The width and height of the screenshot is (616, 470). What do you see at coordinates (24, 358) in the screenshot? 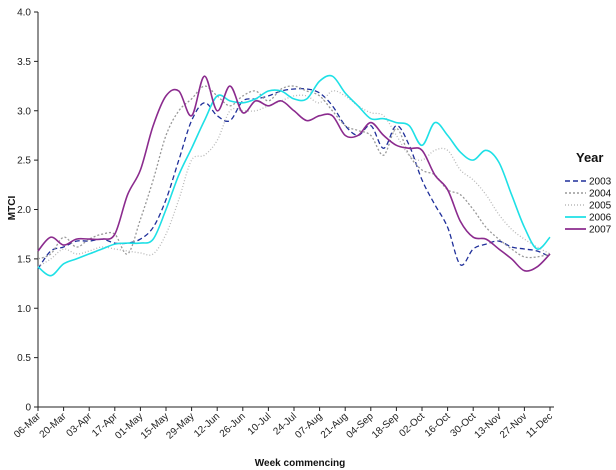
I see `y-tick-label: 0.5` at bounding box center [24, 358].